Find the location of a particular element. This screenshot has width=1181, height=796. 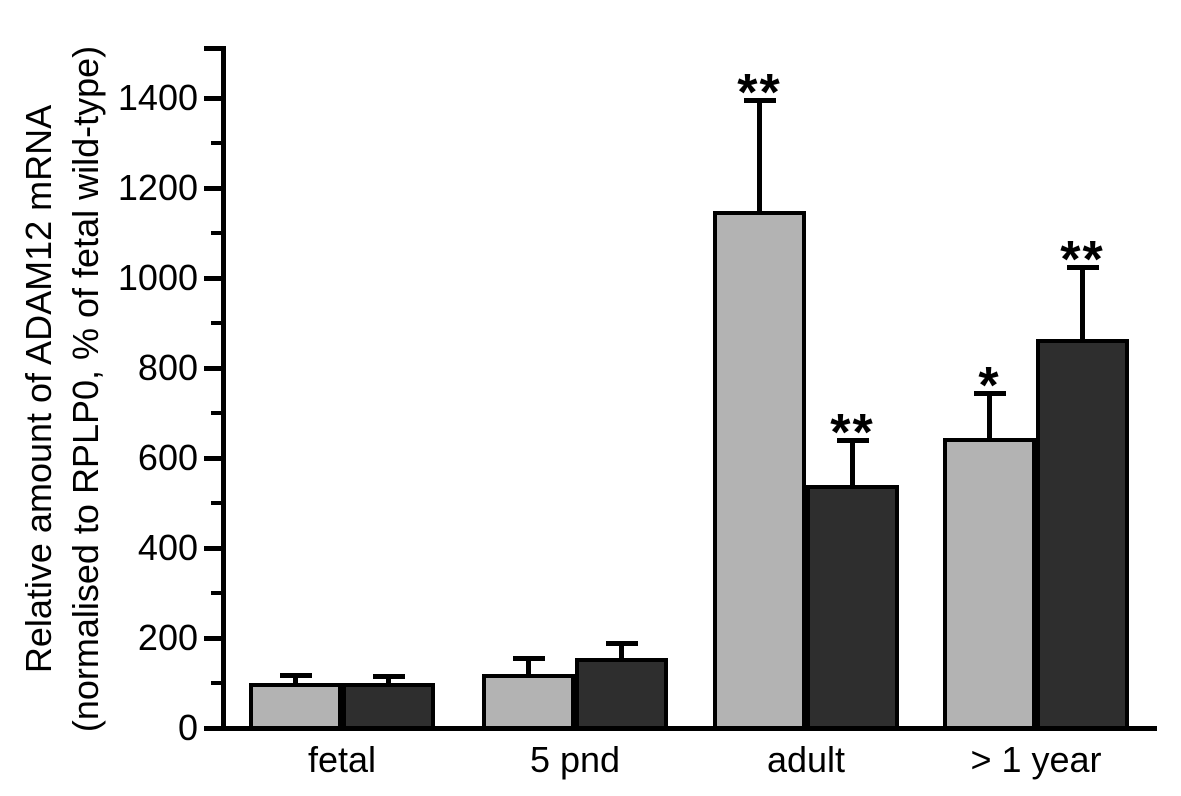

bar-5pnd-dark-gray-bars is located at coordinates (621, 694).